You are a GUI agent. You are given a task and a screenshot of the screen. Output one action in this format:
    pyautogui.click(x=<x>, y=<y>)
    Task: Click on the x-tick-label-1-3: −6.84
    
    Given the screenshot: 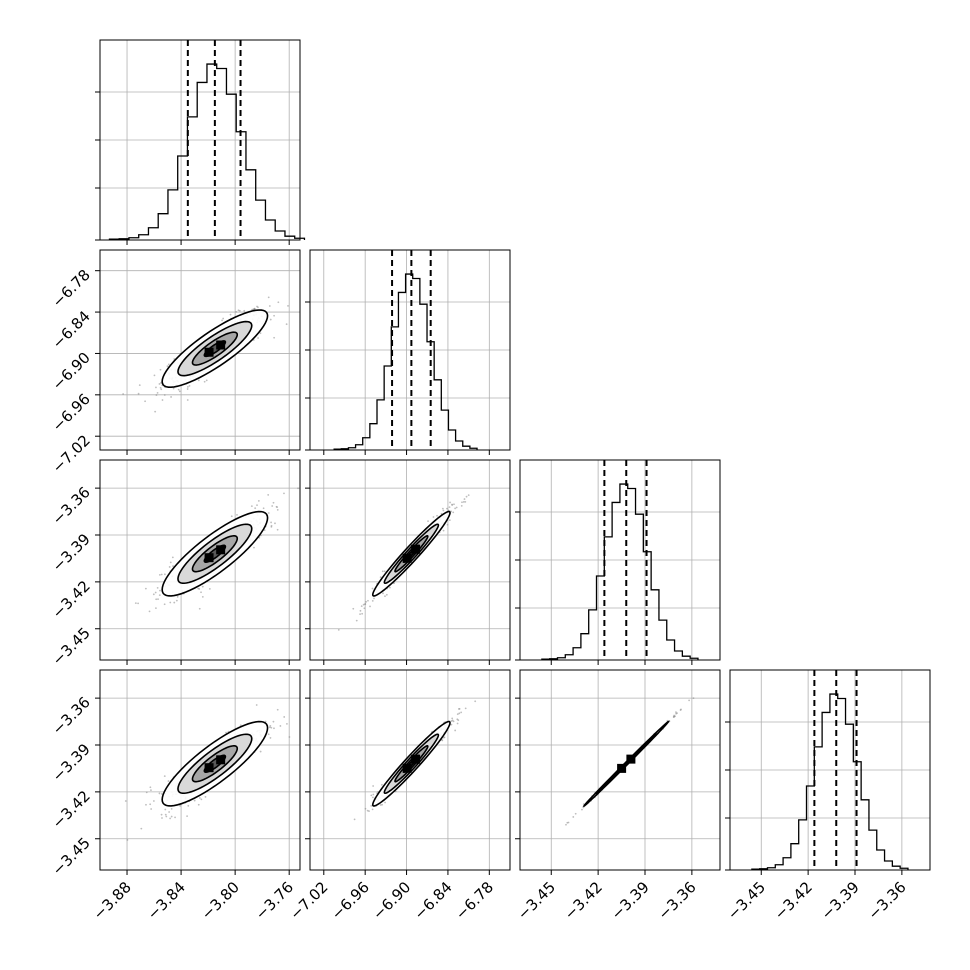 What is the action you would take?
    pyautogui.click(x=433, y=900)
    